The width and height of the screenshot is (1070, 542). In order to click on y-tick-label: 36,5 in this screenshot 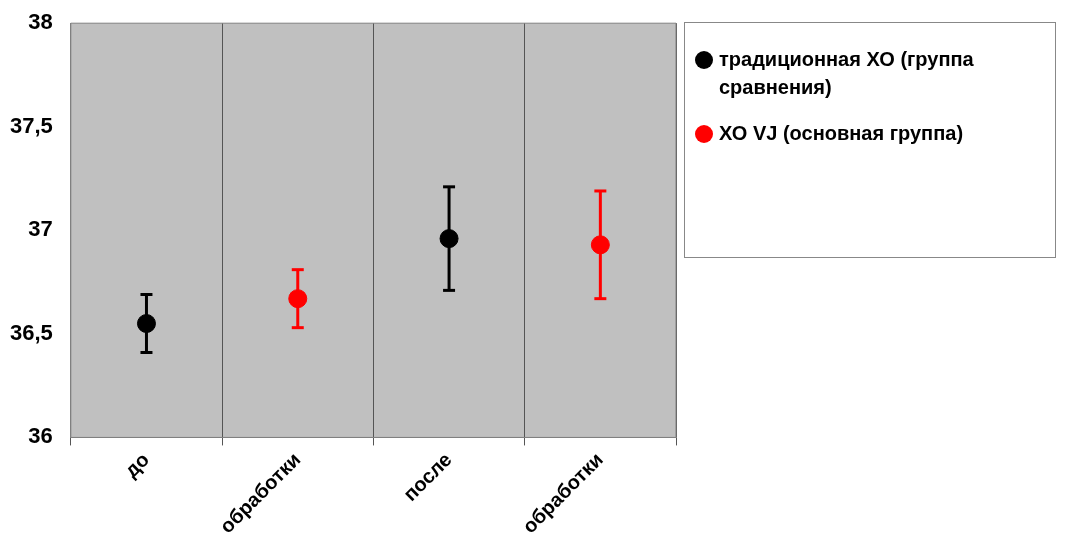, I will do `click(31, 332)`.